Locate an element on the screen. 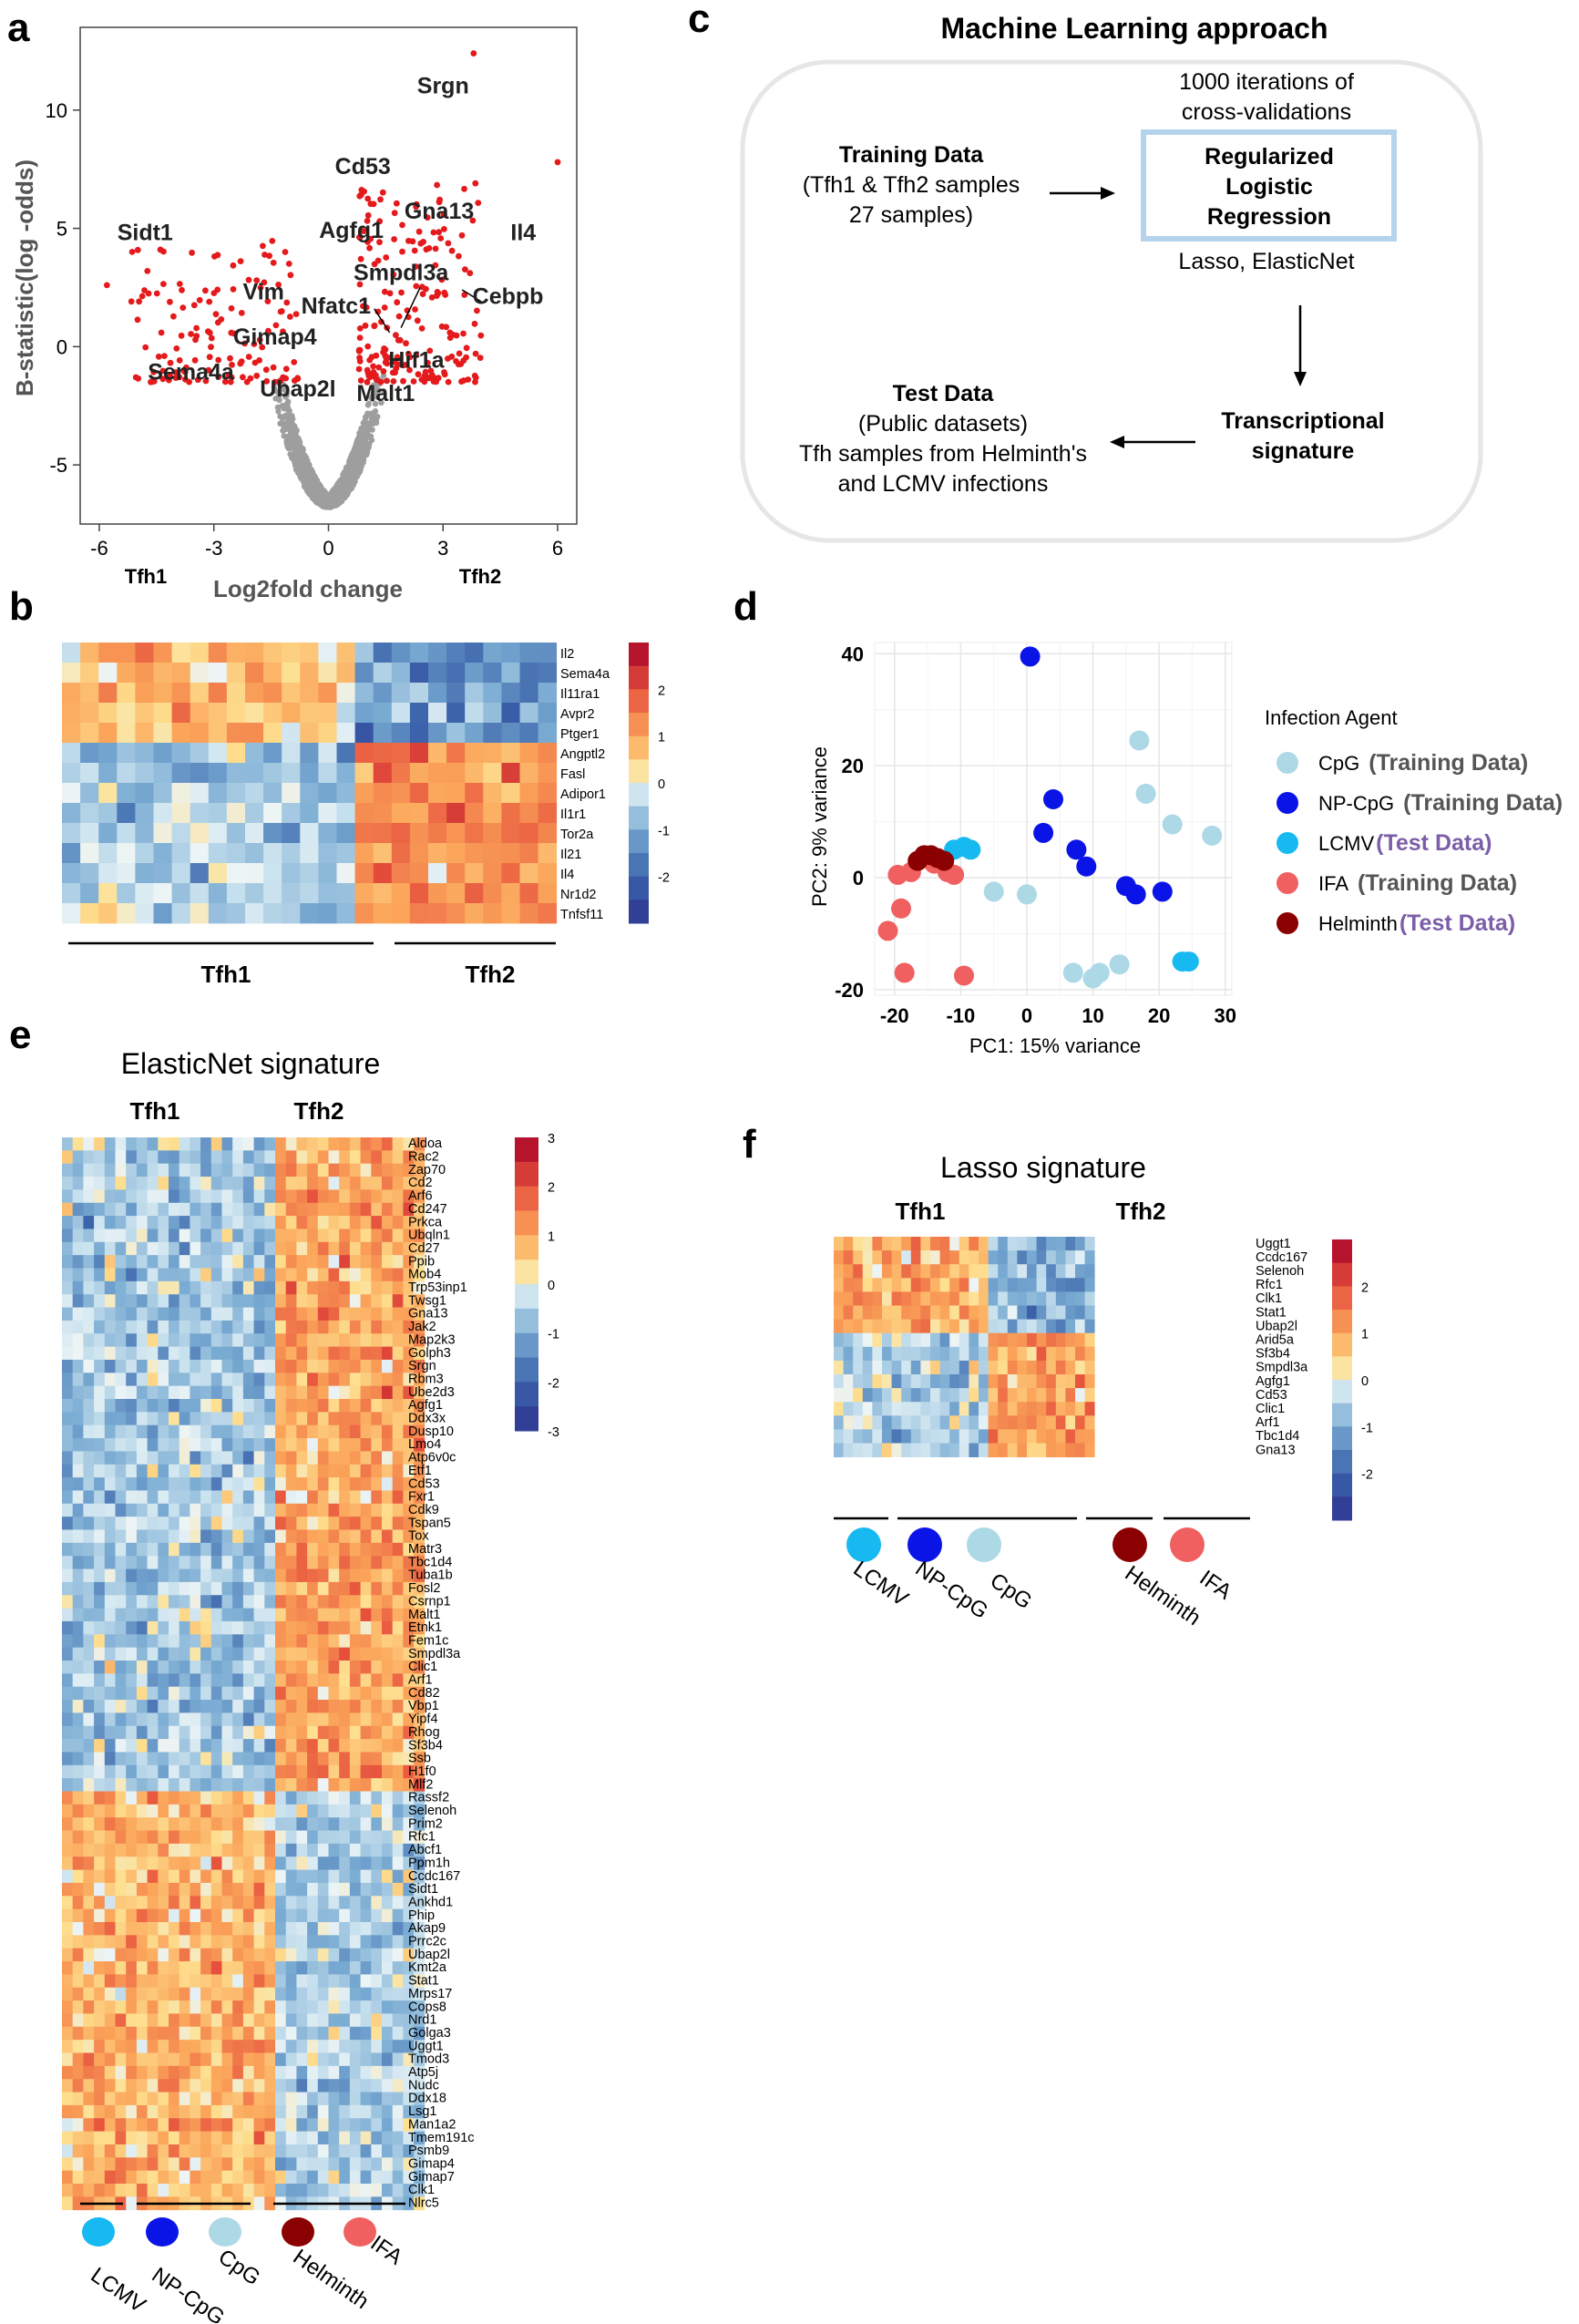  panel-letter-e: e is located at coordinates (20, 1035).